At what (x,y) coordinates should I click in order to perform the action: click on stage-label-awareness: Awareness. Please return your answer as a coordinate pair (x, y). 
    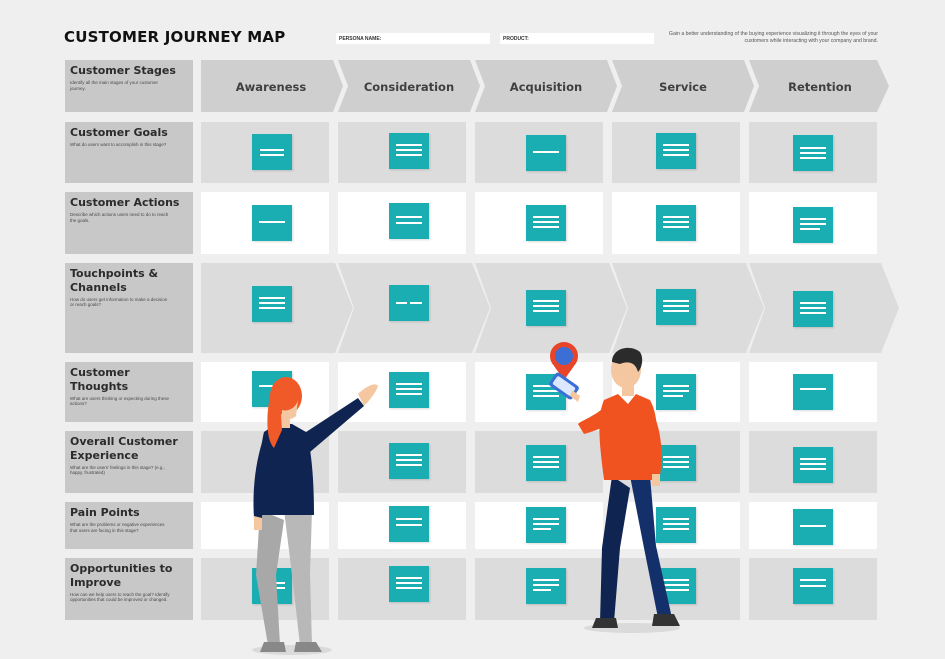
    Looking at the image, I should click on (271, 87).